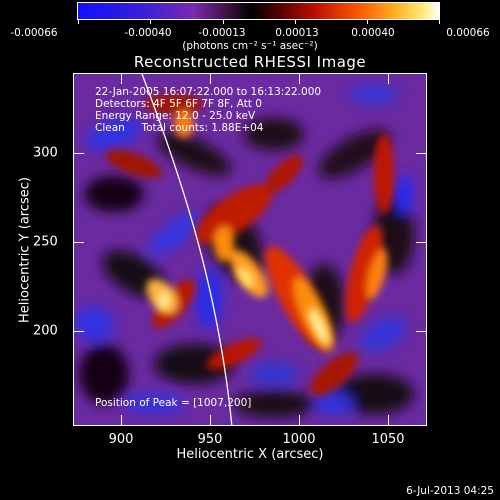  I want to click on solar-limb-line, so click(187, 249).